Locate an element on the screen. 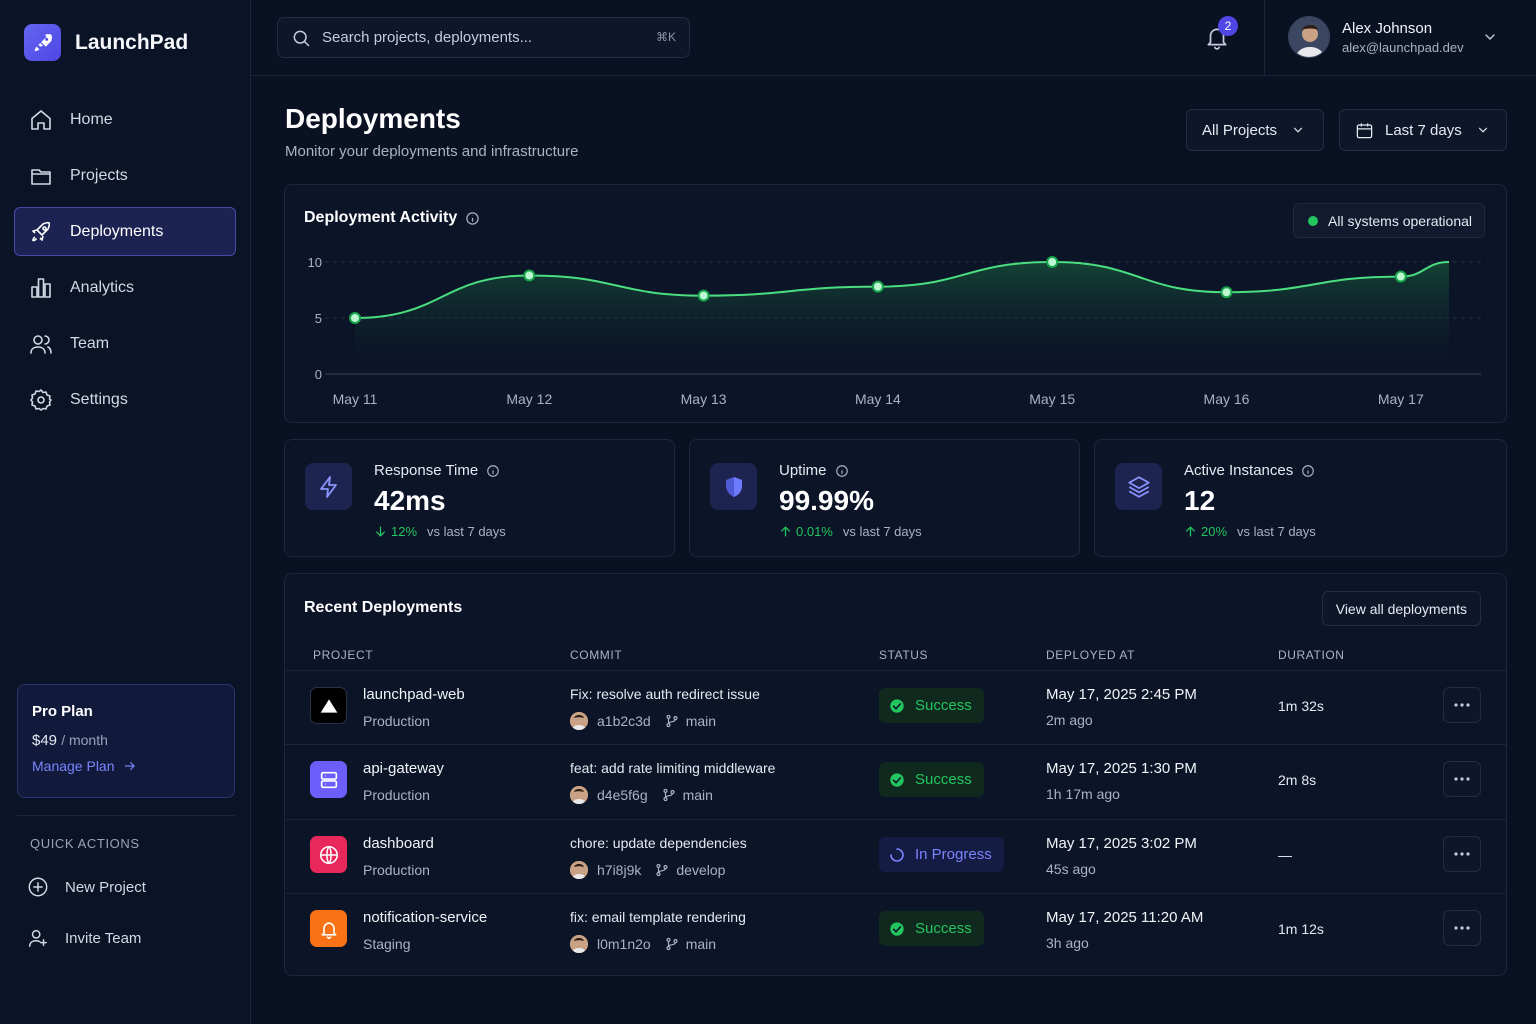 This screenshot has width=1536, height=1024. app-name: LaunchPad is located at coordinates (132, 42).